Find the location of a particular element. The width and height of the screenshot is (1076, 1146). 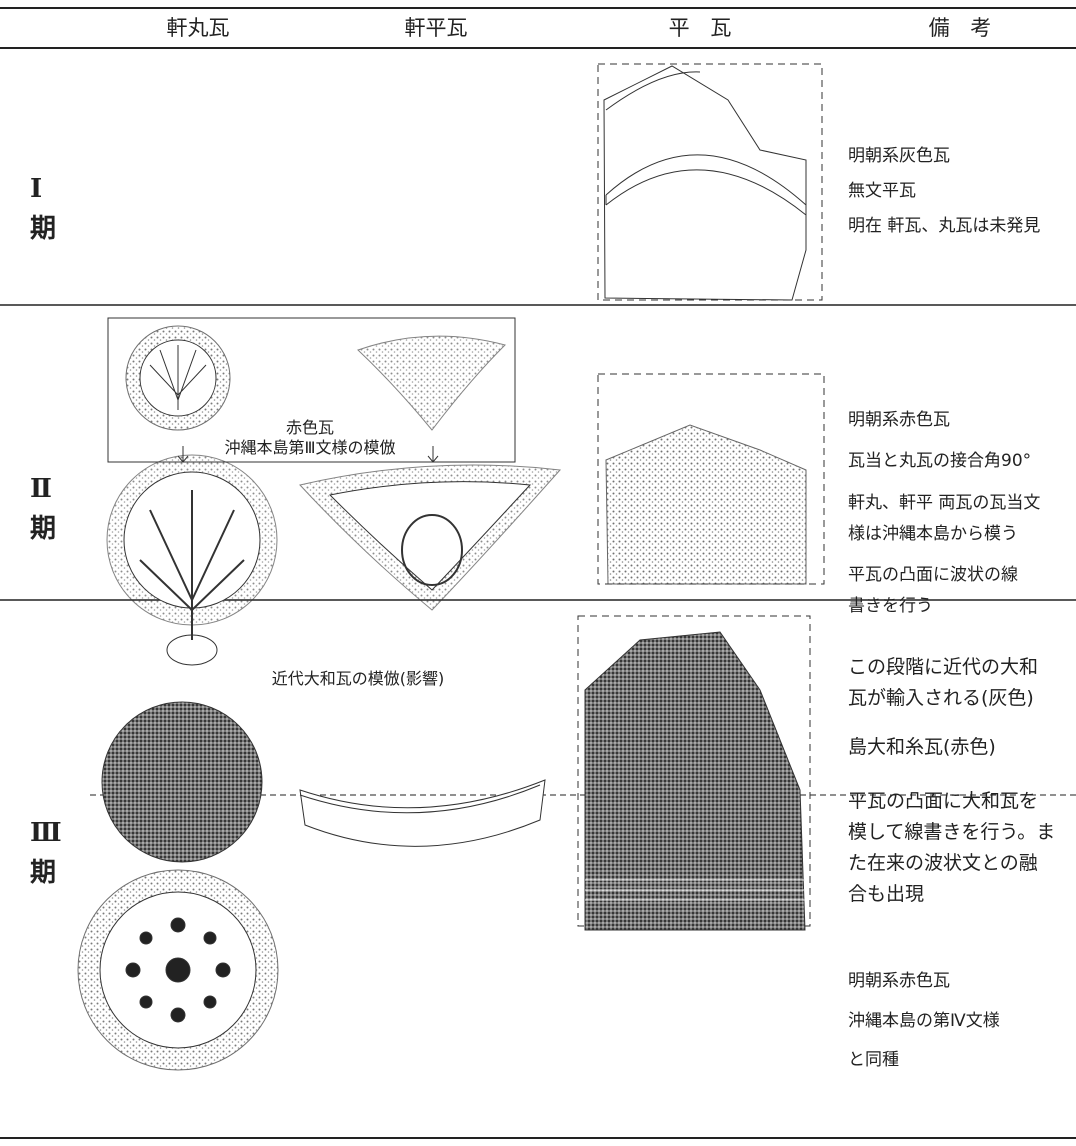

column-header: 平 瓦 is located at coordinates (700, 28).